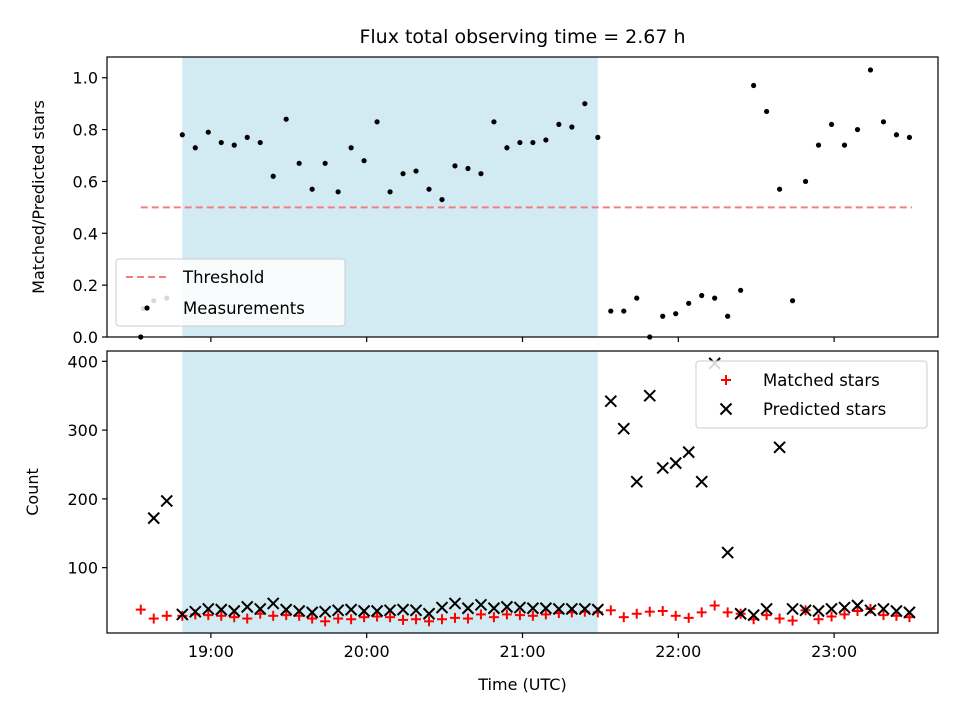  Describe the element at coordinates (38, 197) in the screenshot. I see `top-y-axis-label: Matched/Predicted stars` at that location.